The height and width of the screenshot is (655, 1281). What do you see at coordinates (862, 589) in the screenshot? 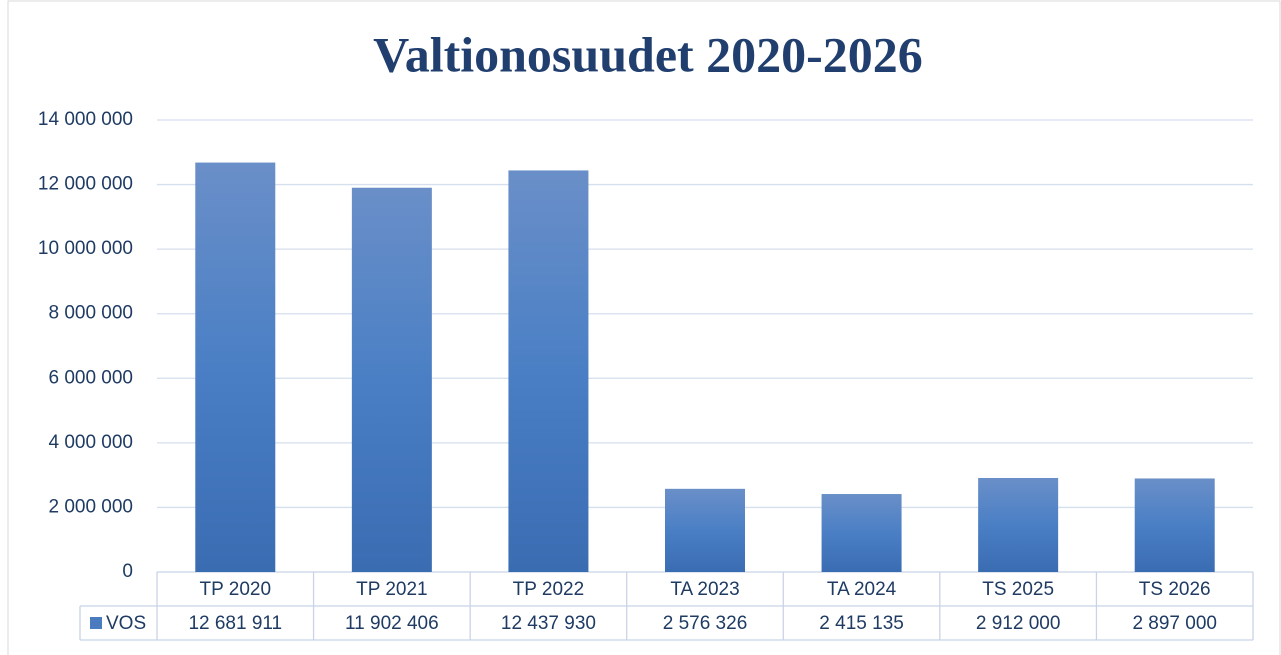
I see `x-tick-label: TA 2024` at bounding box center [862, 589].